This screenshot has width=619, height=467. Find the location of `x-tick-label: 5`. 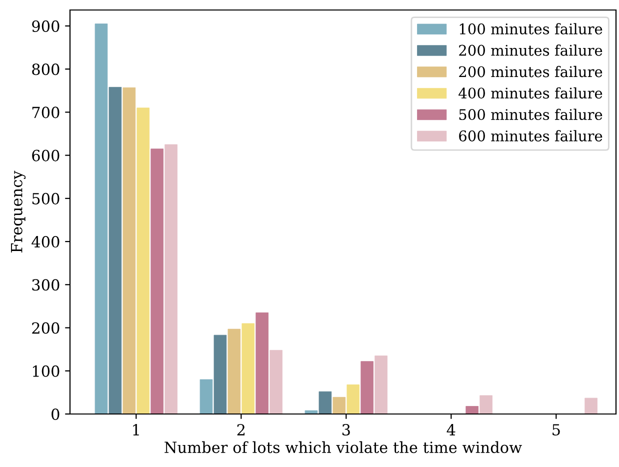

x-tick-label: 5 is located at coordinates (556, 430).